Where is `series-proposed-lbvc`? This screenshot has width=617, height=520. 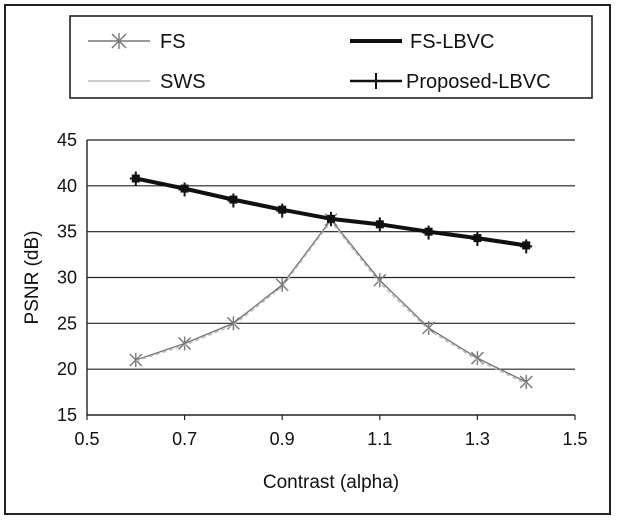 series-proposed-lbvc is located at coordinates (331, 212).